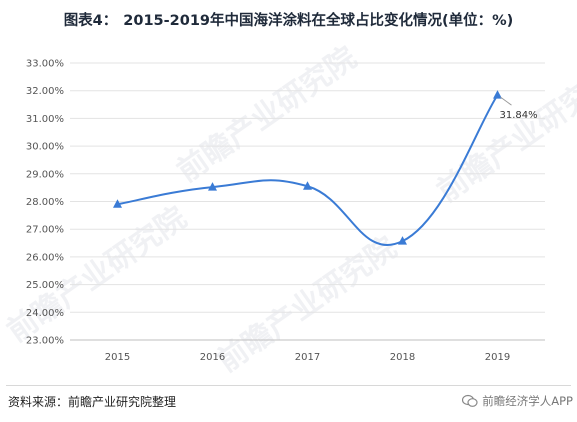 Image resolution: width=577 pixels, height=422 pixels. Describe the element at coordinates (402, 357) in the screenshot. I see `x-tick-label: 2018` at that location.